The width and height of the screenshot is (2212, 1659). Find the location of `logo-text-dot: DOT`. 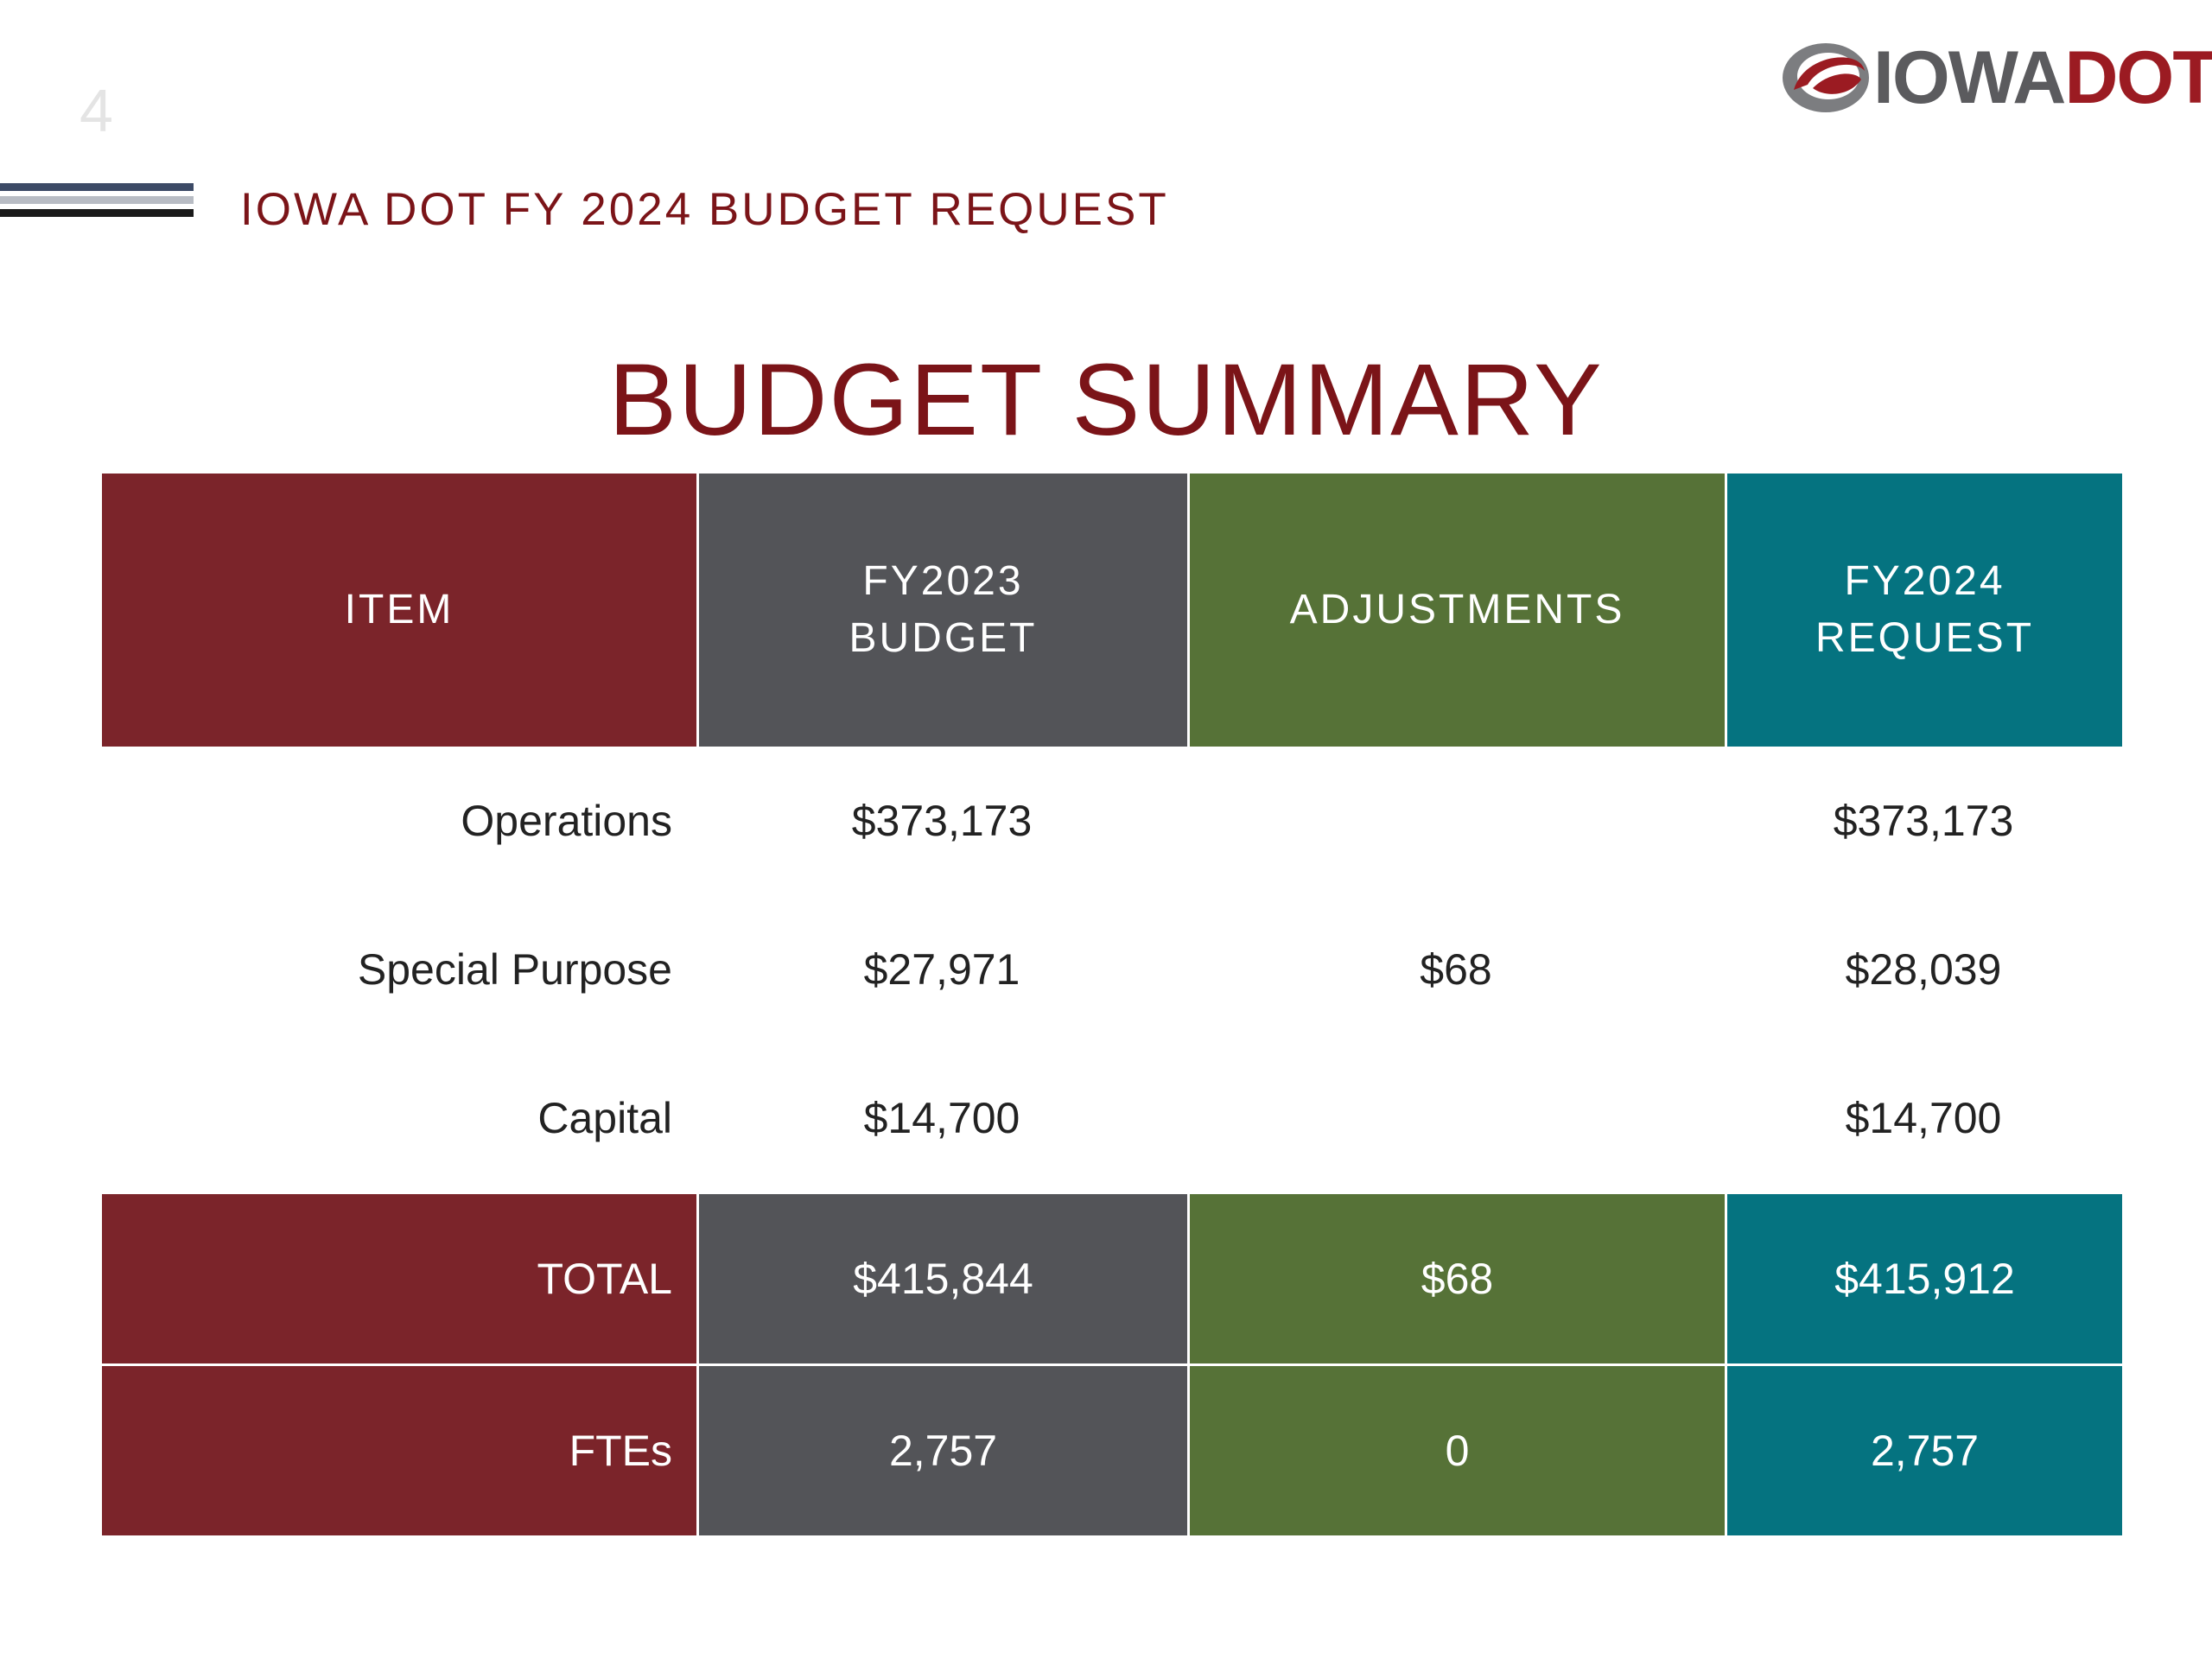

logo-text-dot: DOT is located at coordinates (2138, 77).